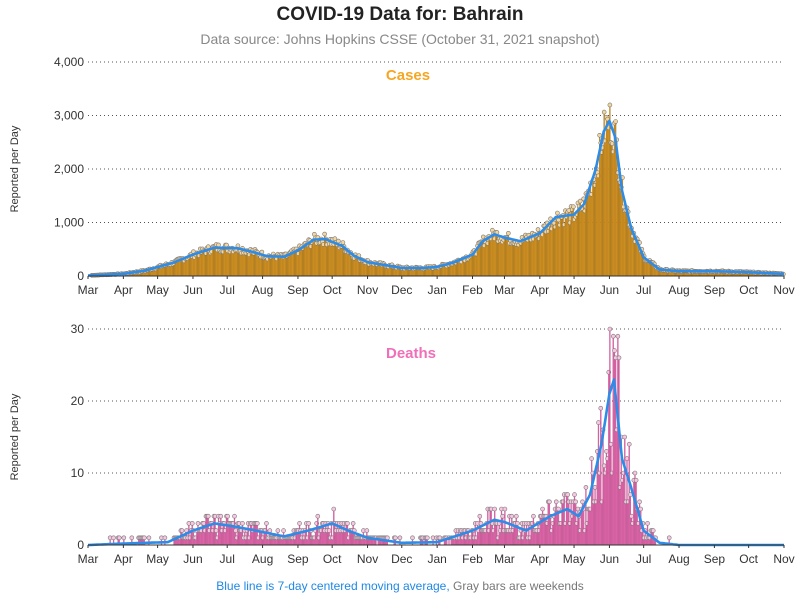 Image resolution: width=800 pixels, height=600 pixels. I want to click on x-tick-label: Jul, so click(643, 290).